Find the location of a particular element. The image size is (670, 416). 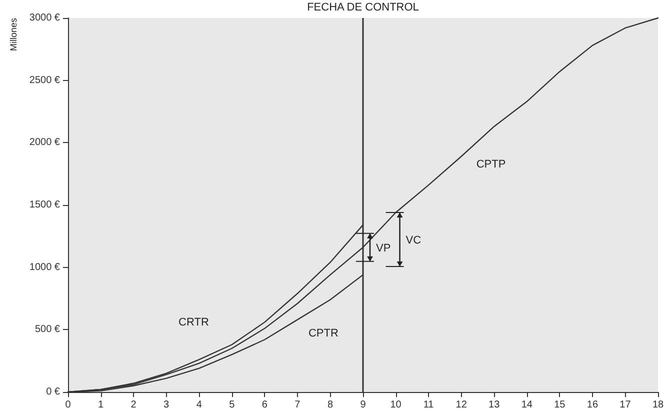

x-tick-label: 12 is located at coordinates (462, 405).